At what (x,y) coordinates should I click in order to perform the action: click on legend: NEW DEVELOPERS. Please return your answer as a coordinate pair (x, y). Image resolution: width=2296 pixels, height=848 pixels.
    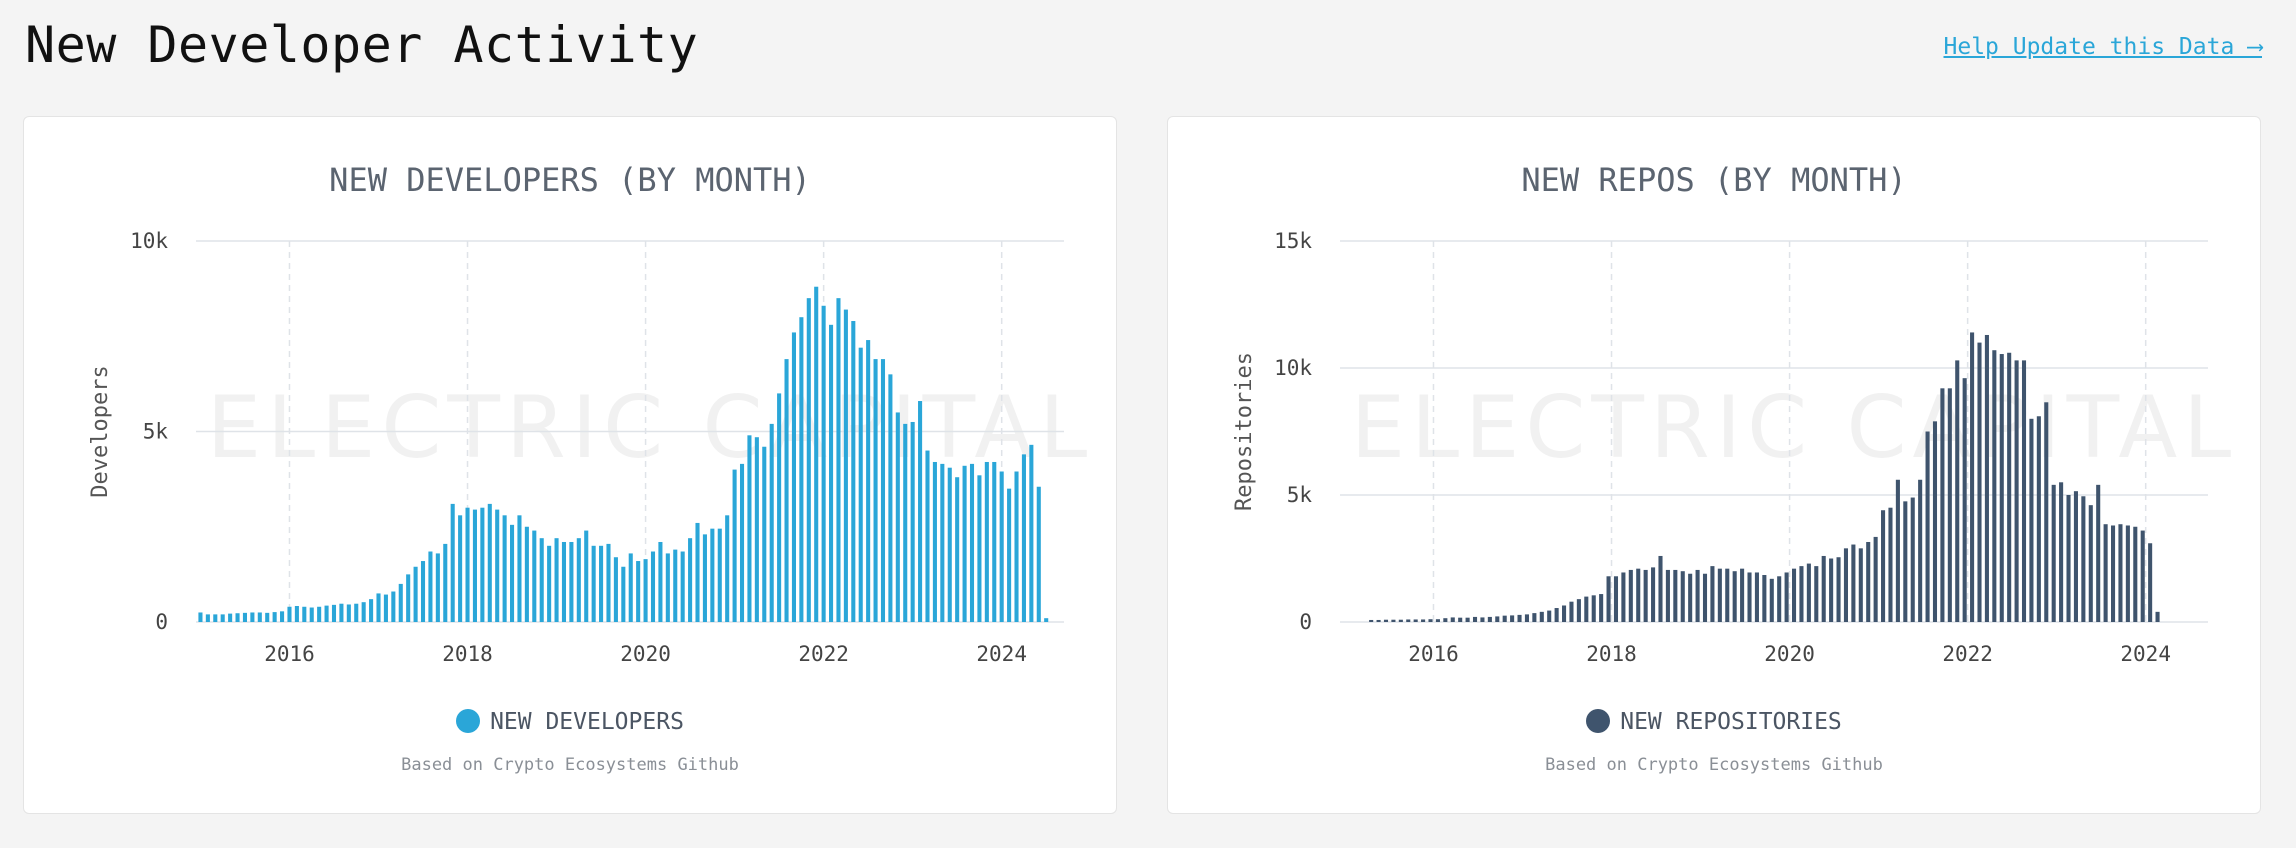
    Looking at the image, I should click on (570, 722).